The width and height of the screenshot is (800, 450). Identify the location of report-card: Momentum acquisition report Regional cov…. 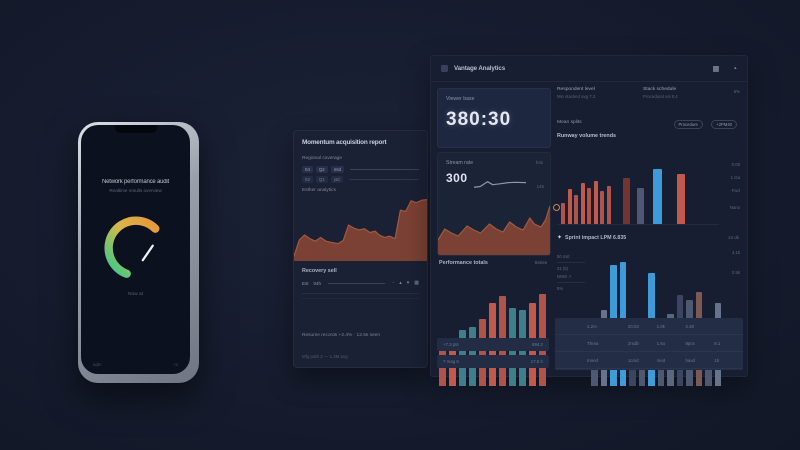
(360, 249).